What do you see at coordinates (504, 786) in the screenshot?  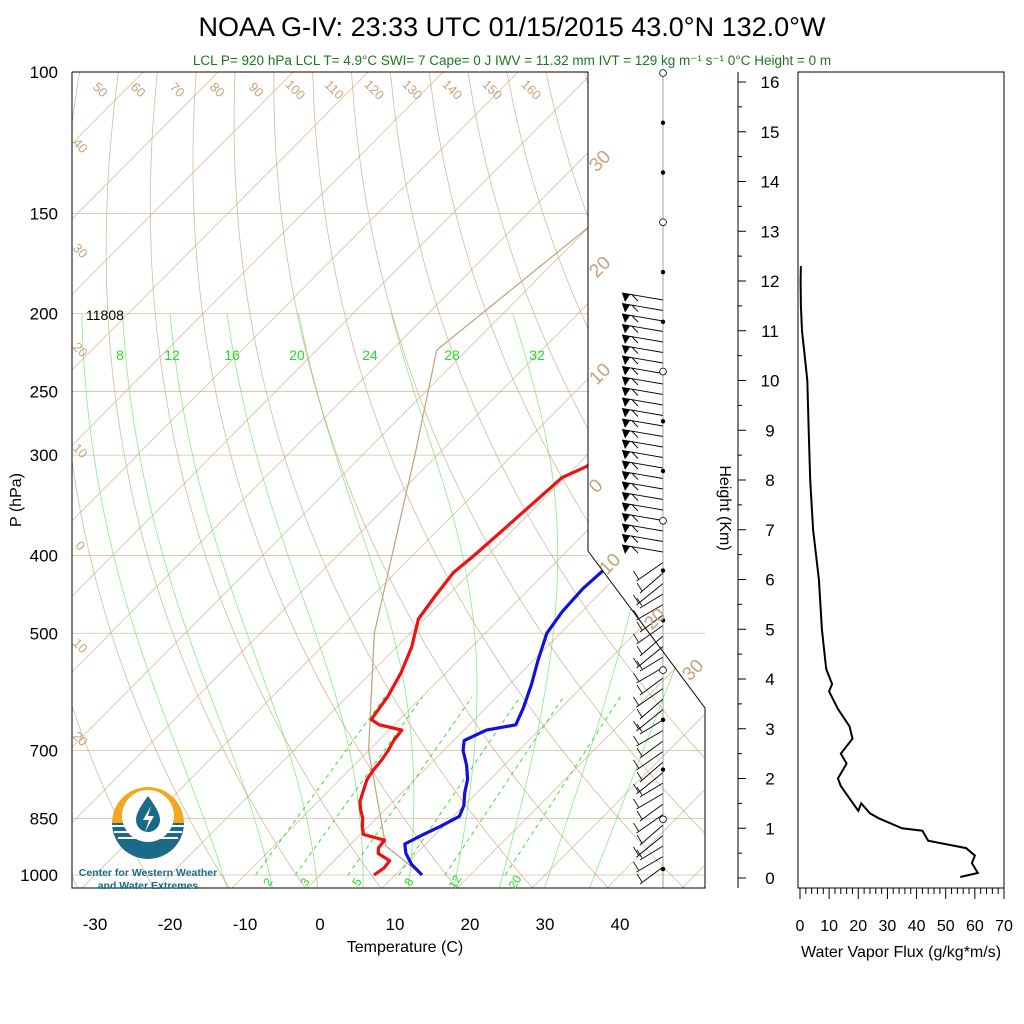 I see `mixing-ratio-line` at bounding box center [504, 786].